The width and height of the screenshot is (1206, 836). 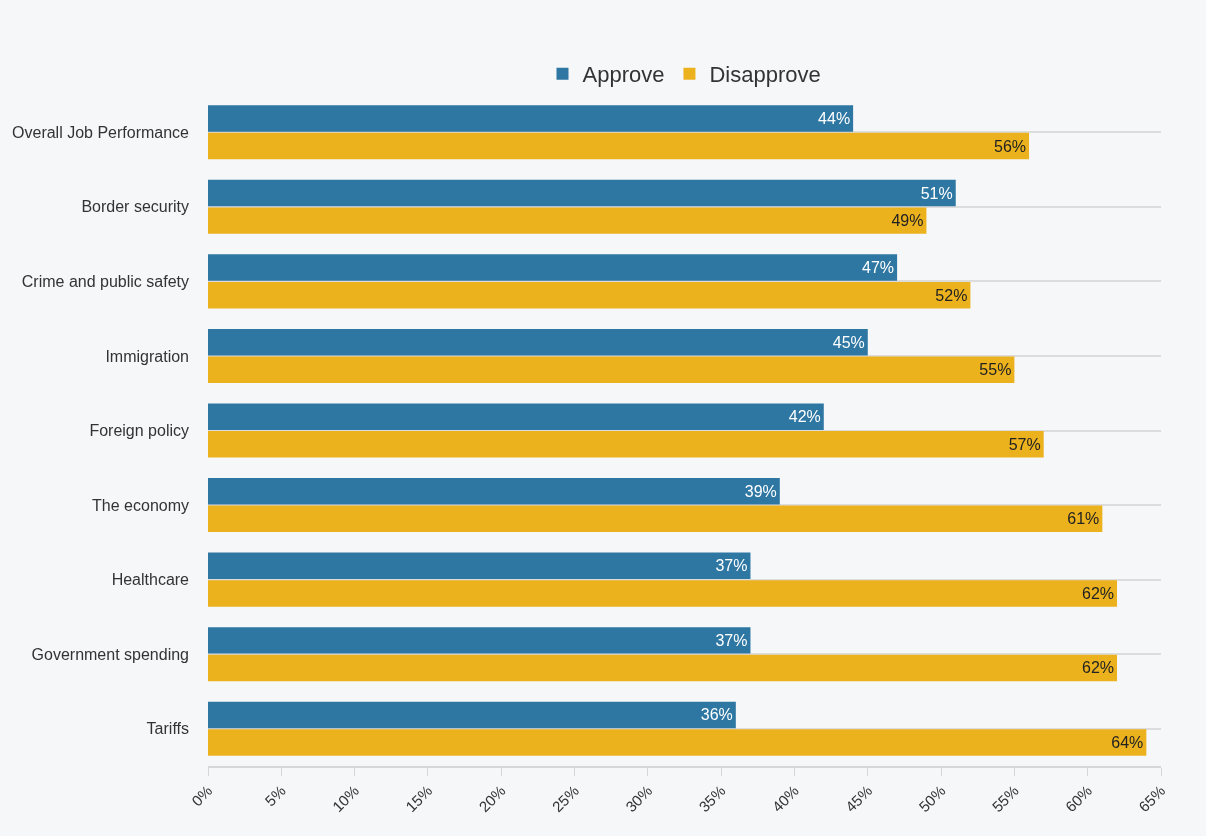 I want to click on data-label: 61%, so click(x=1083, y=519).